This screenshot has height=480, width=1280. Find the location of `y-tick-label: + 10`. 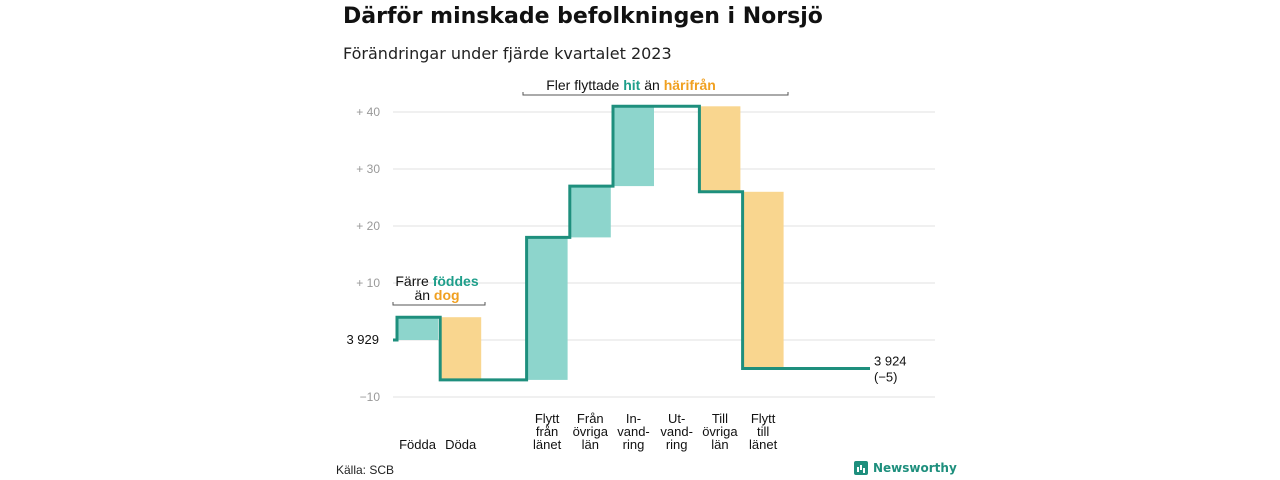

y-tick-label: + 10 is located at coordinates (368, 283).